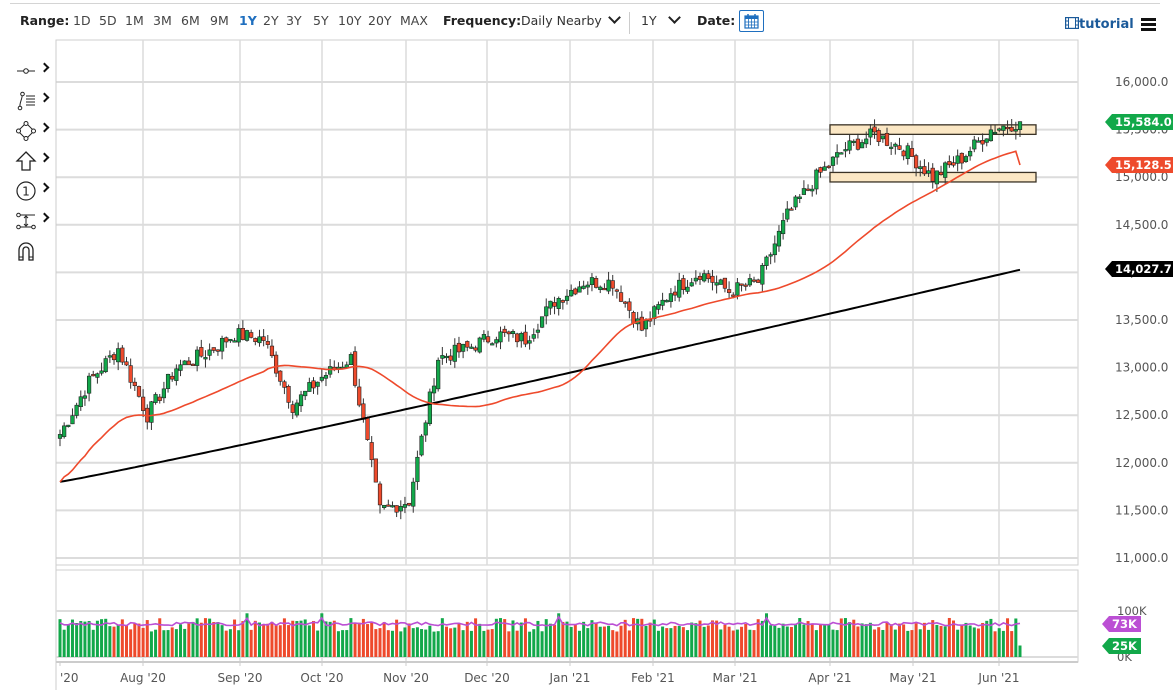  Describe the element at coordinates (1139, 269) in the screenshot. I see `badge-ma-slow: 14,027.7` at that location.